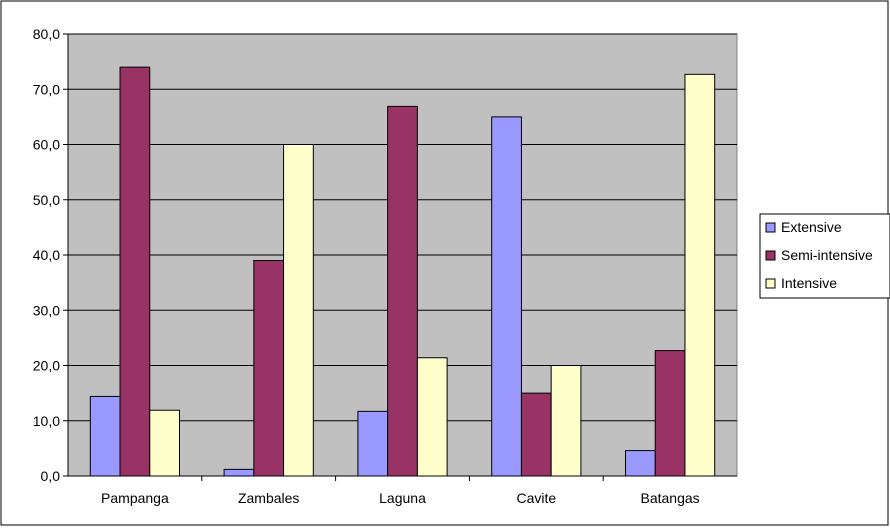 This screenshot has height=532, width=890. Describe the element at coordinates (164, 443) in the screenshot. I see `bar-intensive-pampanga` at that location.